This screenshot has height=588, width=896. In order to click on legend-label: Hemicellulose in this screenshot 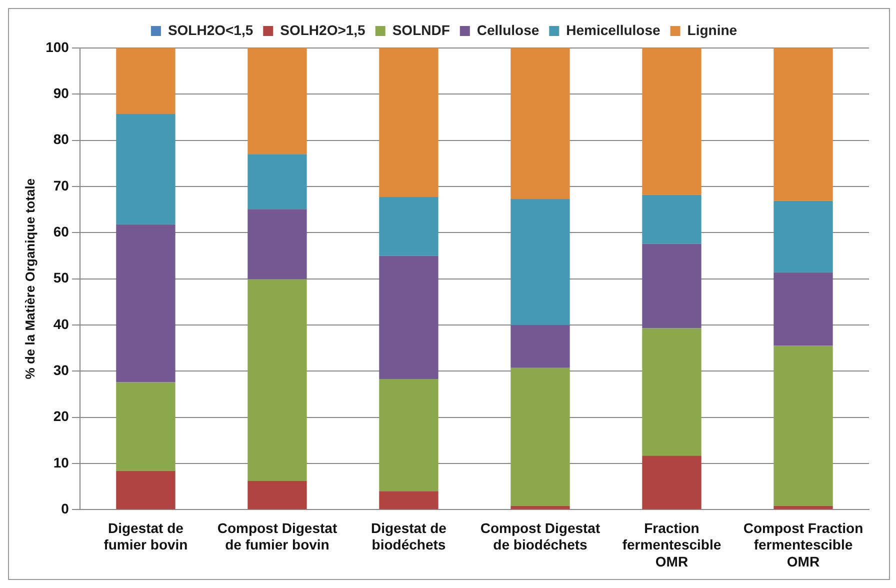, I will do `click(613, 30)`.